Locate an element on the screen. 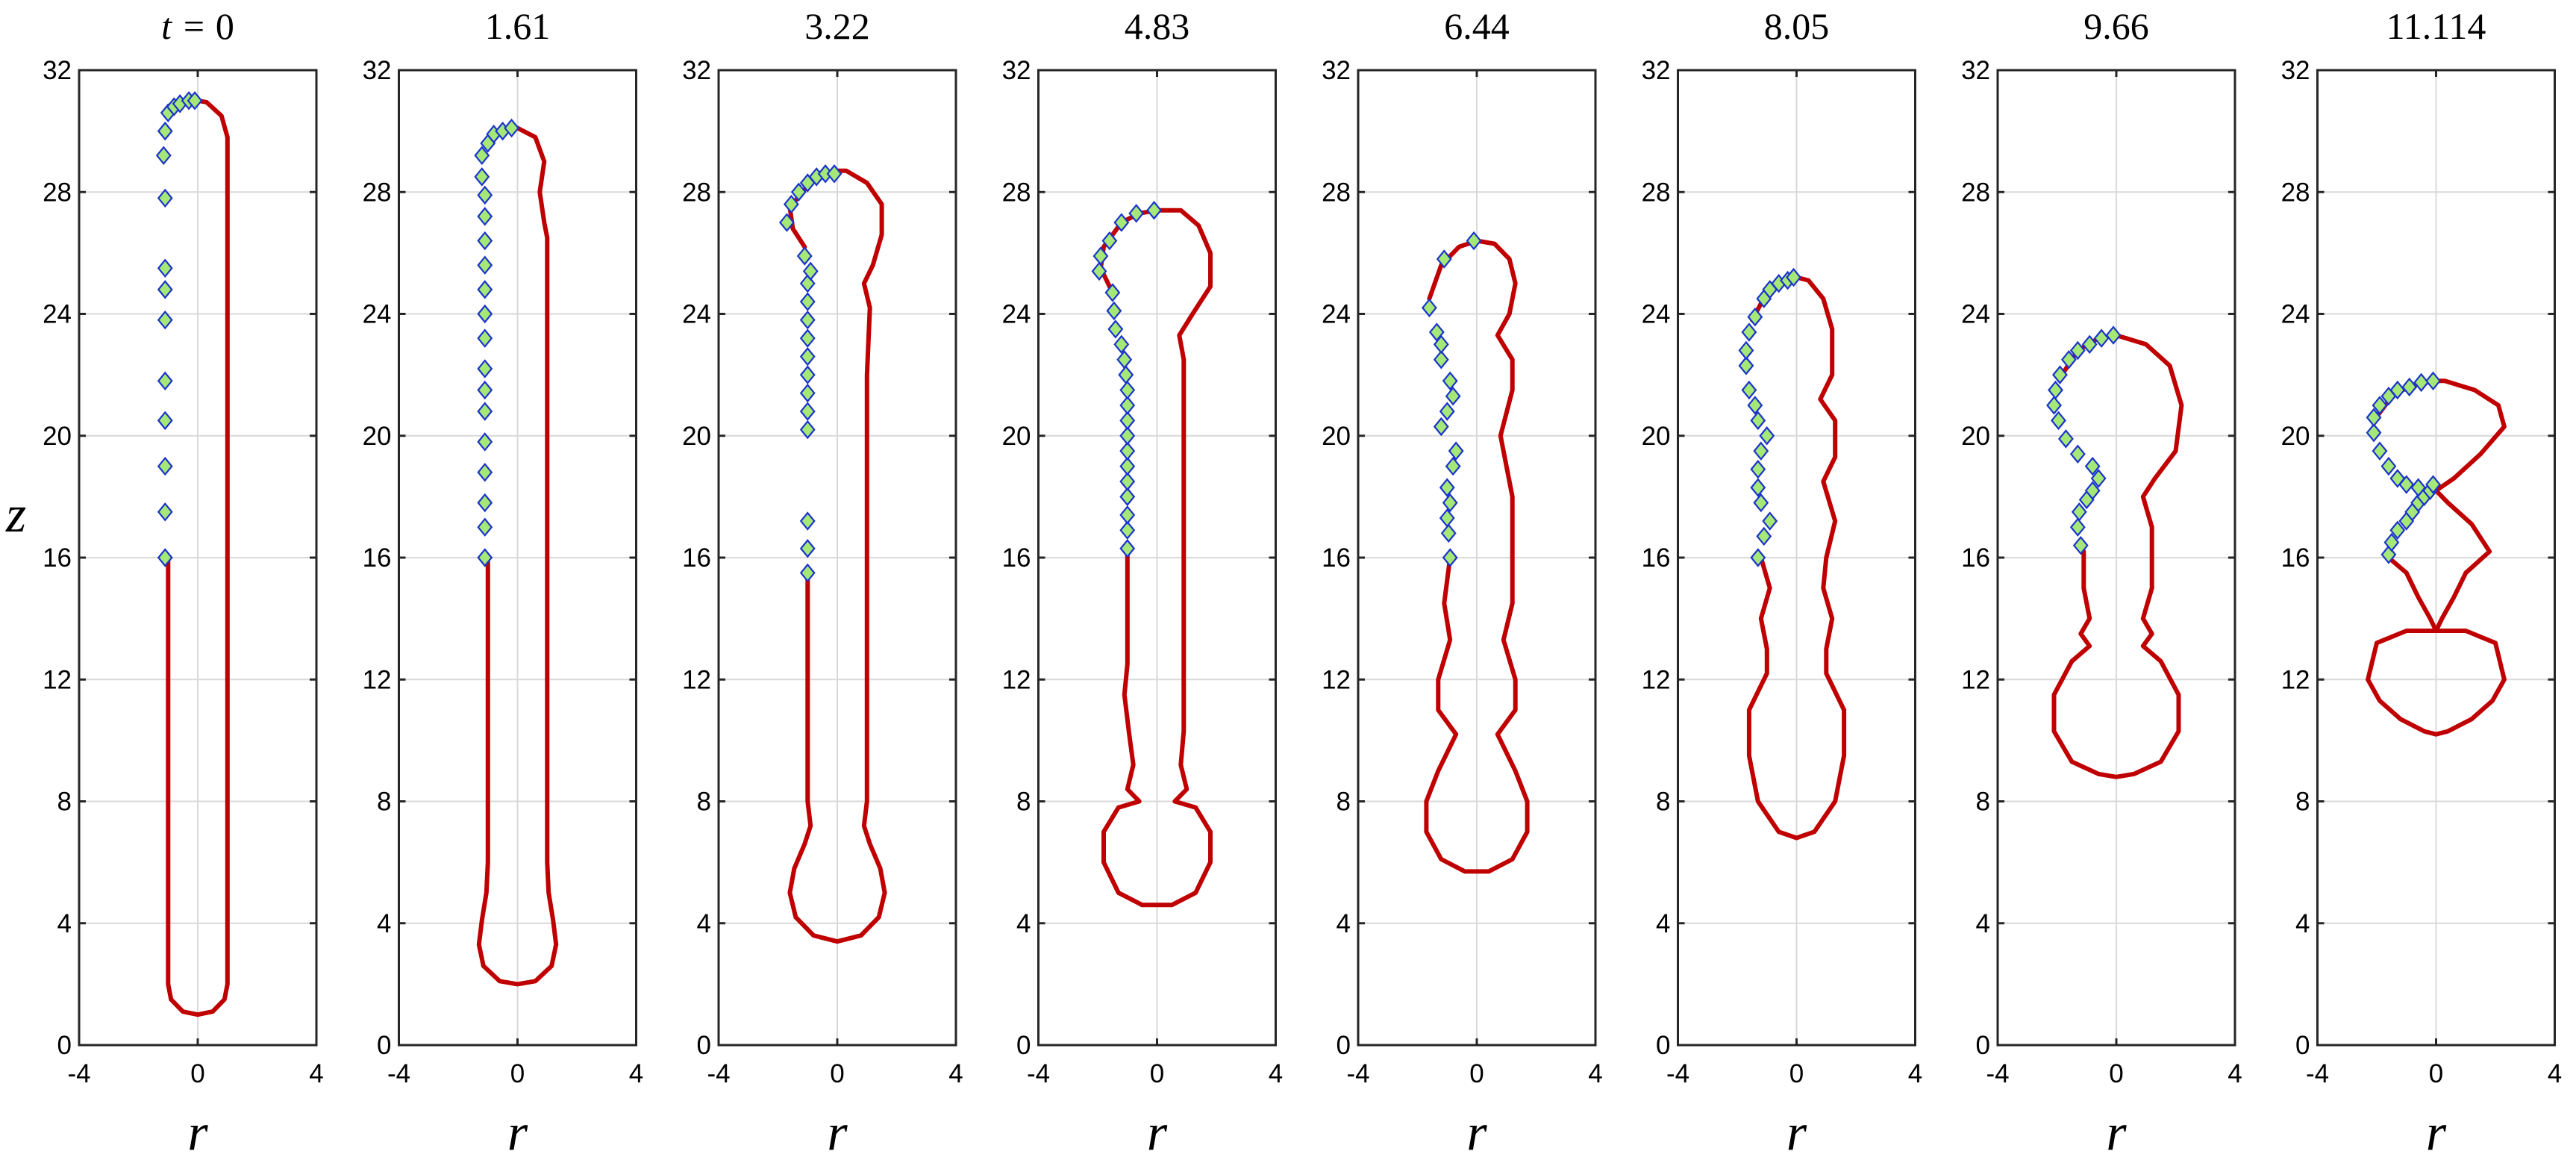 The image size is (2576, 1172). panel-title: 1.61 is located at coordinates (518, 26).